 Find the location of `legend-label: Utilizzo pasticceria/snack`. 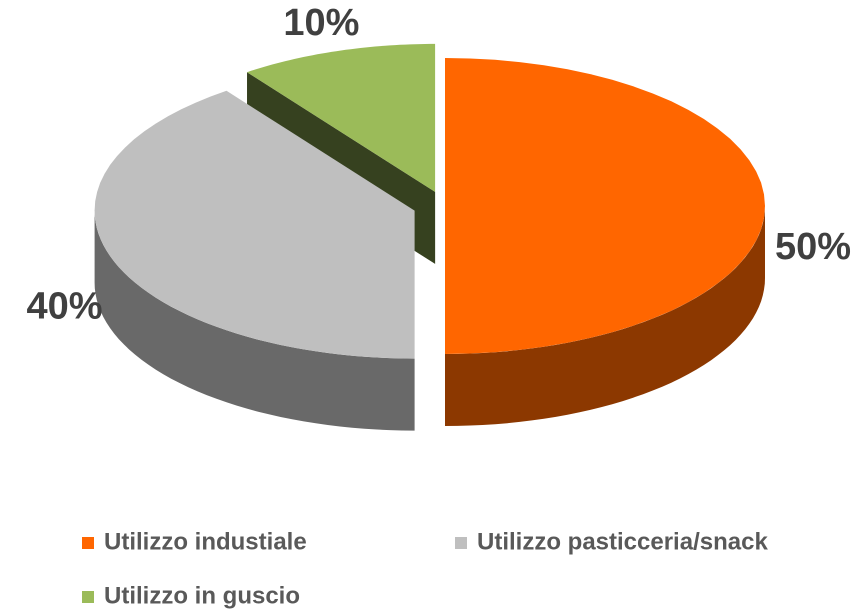

legend-label: Utilizzo pasticceria/snack is located at coordinates (622, 541).